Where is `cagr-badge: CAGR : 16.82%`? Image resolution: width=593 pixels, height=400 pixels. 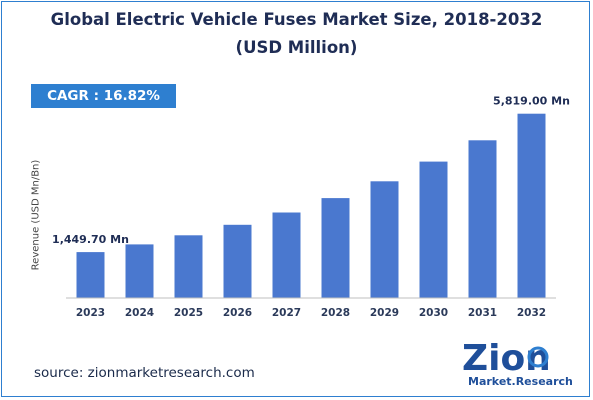
cagr-badge: CAGR : 16.82% is located at coordinates (103, 96).